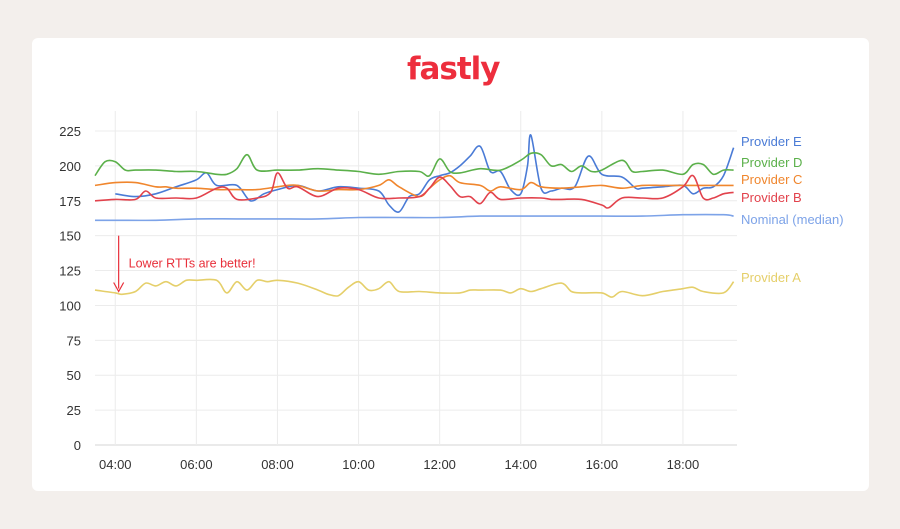 This screenshot has height=529, width=900. What do you see at coordinates (70, 166) in the screenshot?
I see `y-tick-label: 200` at bounding box center [70, 166].